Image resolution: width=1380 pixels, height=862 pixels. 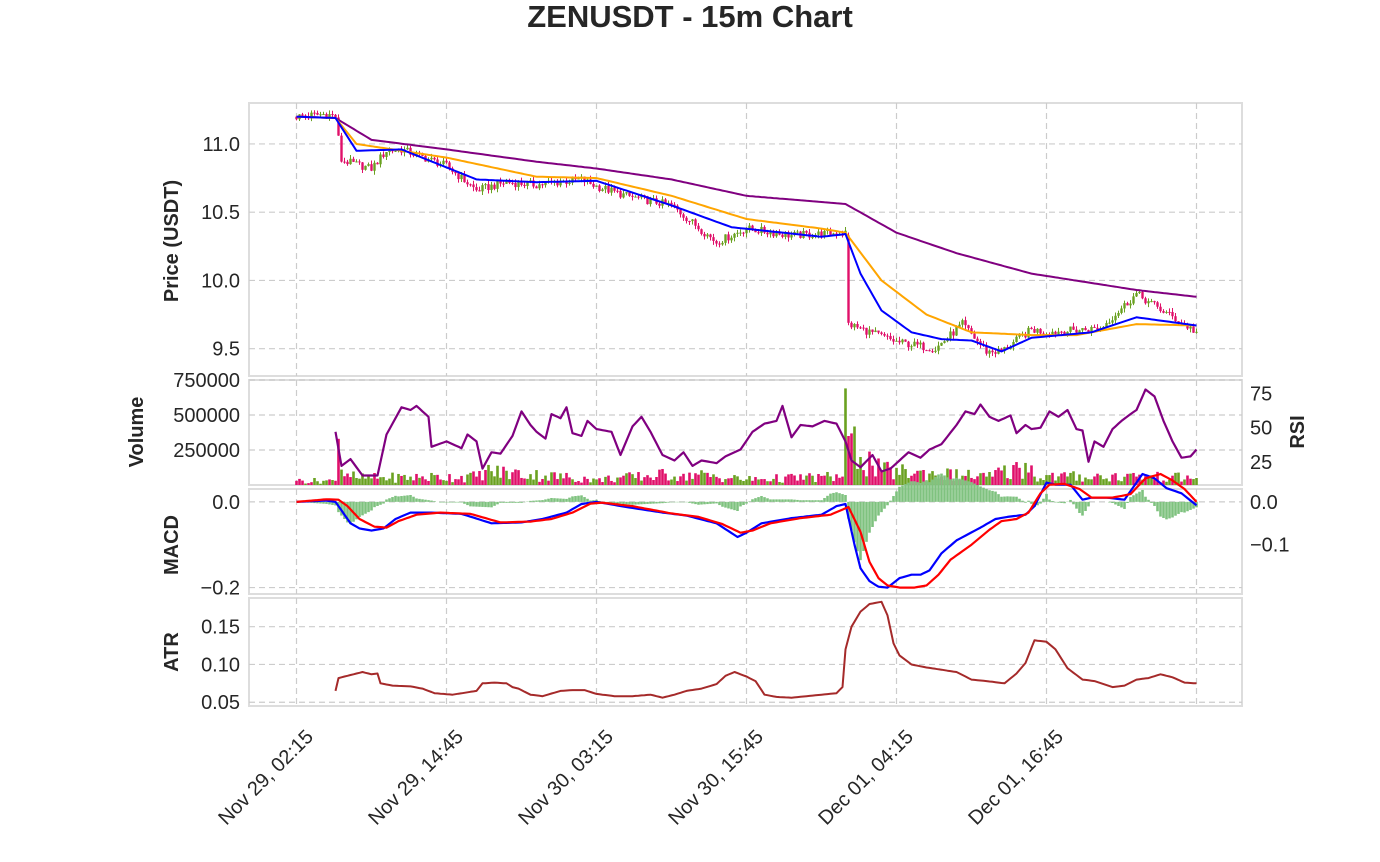 What do you see at coordinates (266, 778) in the screenshot?
I see `x-tick-label: Nov 29, 02:15` at bounding box center [266, 778].